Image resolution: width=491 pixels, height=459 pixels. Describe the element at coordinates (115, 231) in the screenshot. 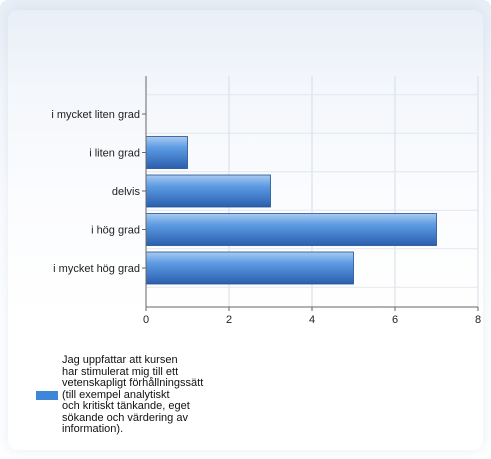

I see `category-label: i hög grad` at that location.